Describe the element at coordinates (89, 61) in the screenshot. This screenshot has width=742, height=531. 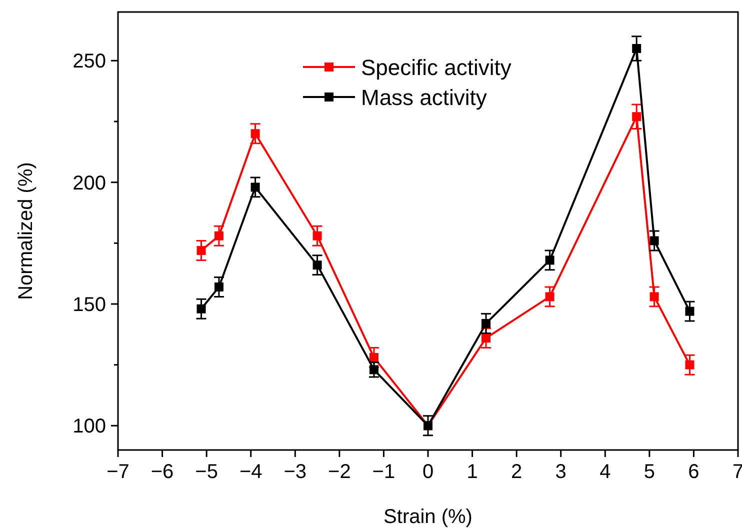
I see `y-tick-label: 250` at that location.